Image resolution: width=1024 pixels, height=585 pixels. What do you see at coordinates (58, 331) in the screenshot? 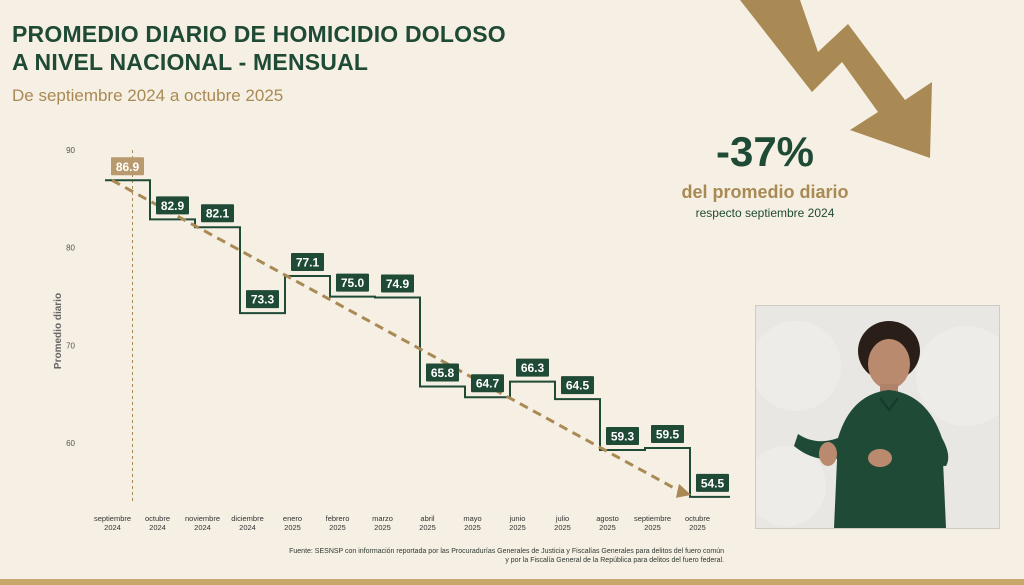
I see `y-axis-label: Promedio diario` at bounding box center [58, 331].